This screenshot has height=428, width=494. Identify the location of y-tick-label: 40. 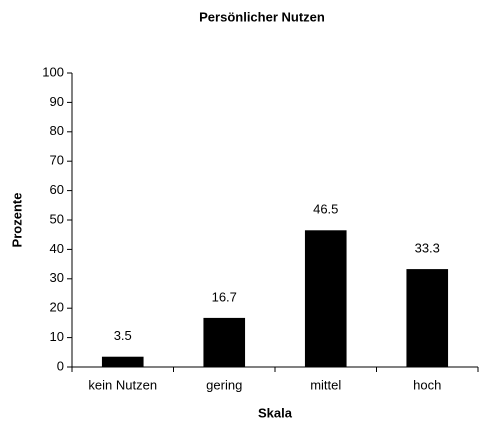
(57, 248).